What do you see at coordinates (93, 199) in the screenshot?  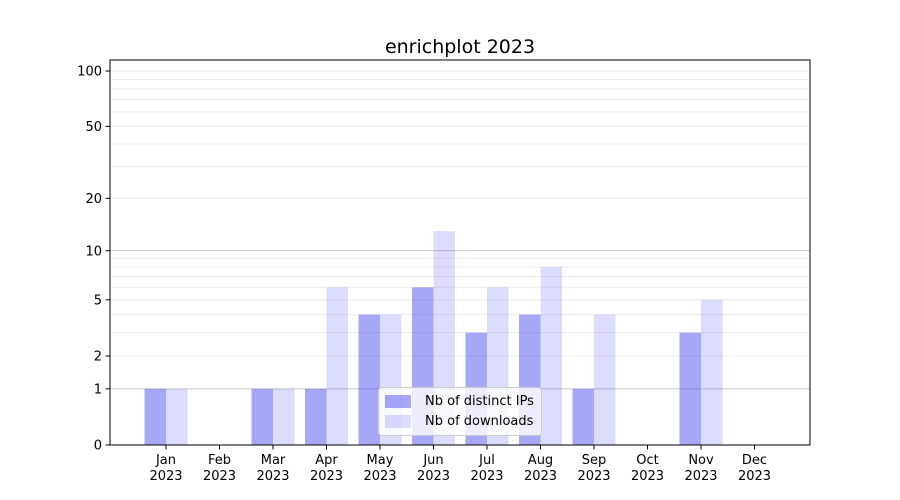 I see `y-tick-label: 20` at bounding box center [93, 199].